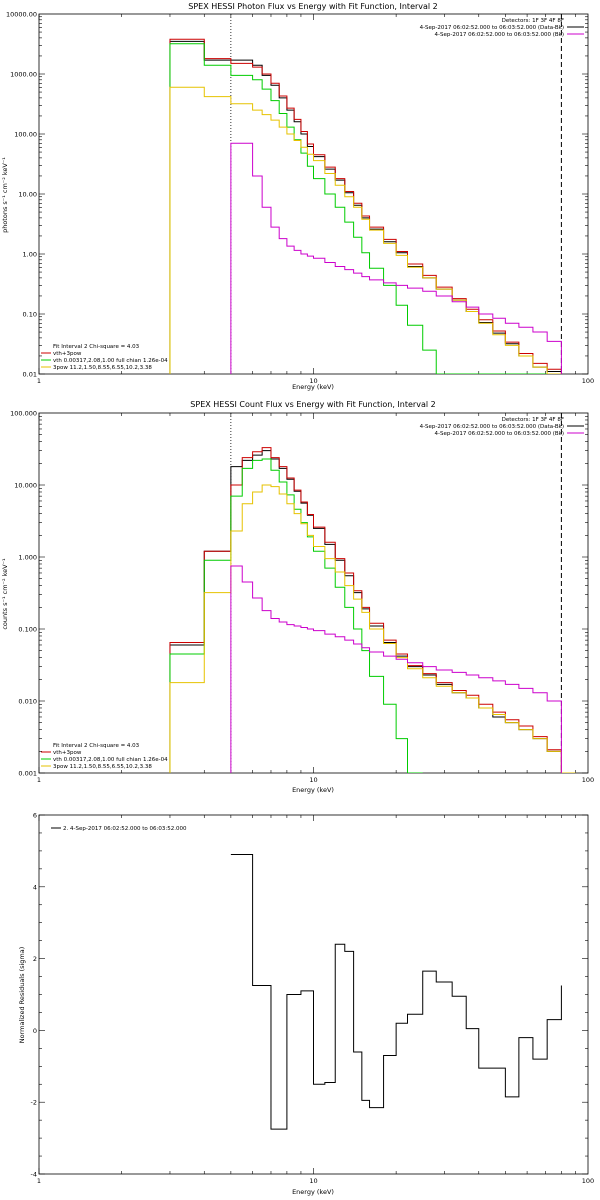 The height and width of the screenshot is (1200, 600). I want to click on residuals-ylabel: Normalized Residuals (sigma), so click(22, 995).